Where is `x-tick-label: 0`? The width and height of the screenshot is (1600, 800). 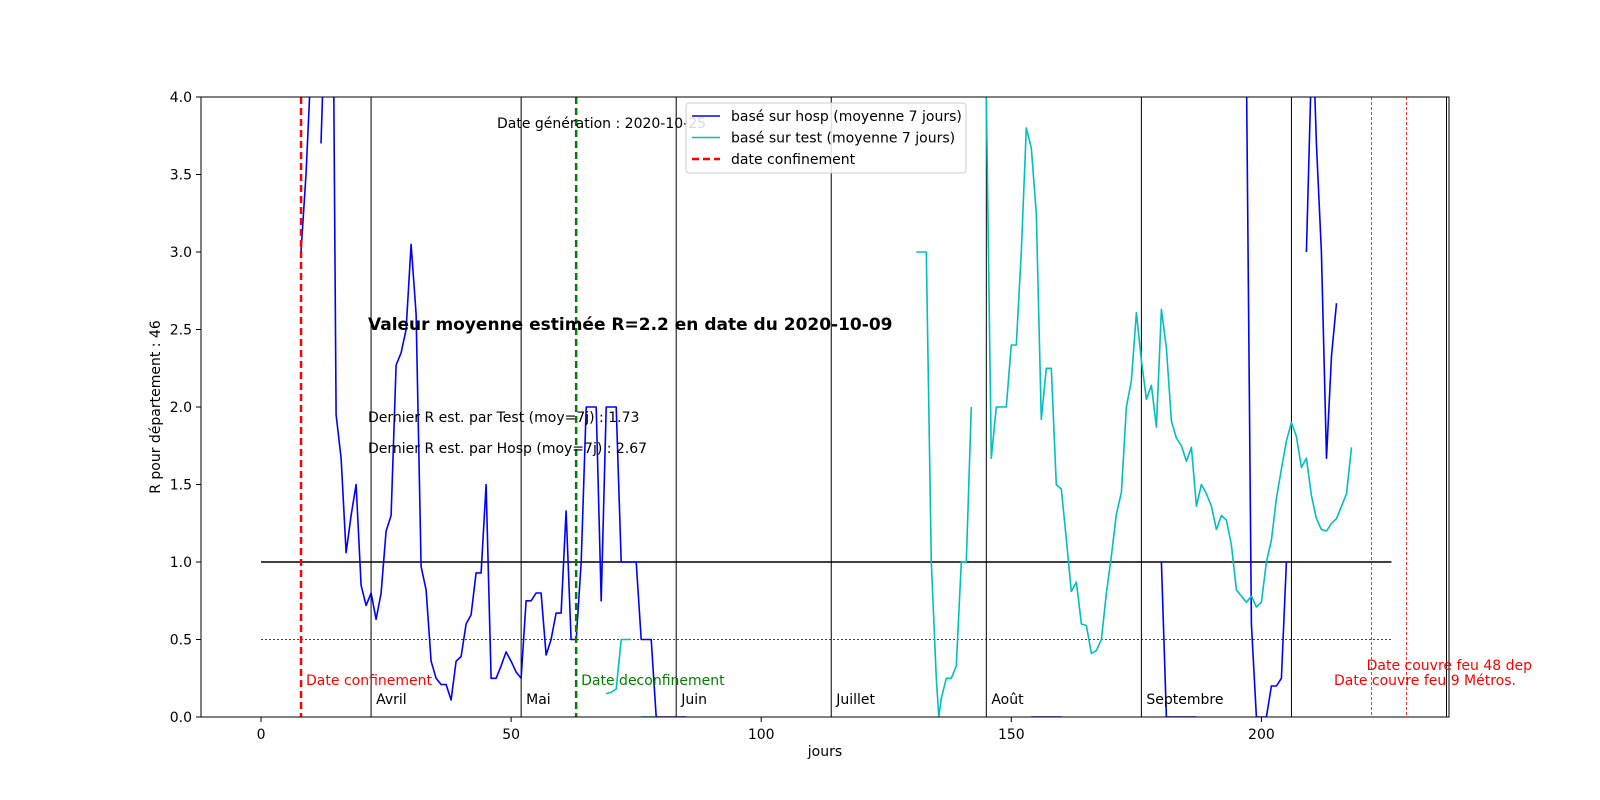 x-tick-label: 0 is located at coordinates (261, 735).